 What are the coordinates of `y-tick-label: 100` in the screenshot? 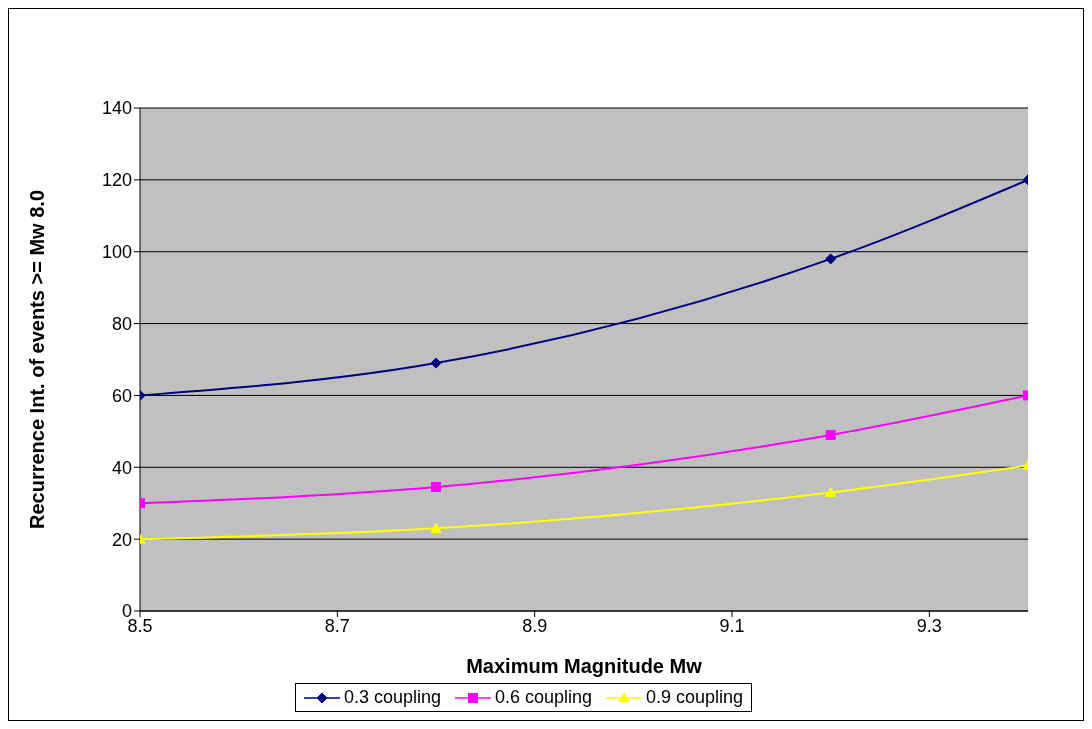 It's located at (116, 252).